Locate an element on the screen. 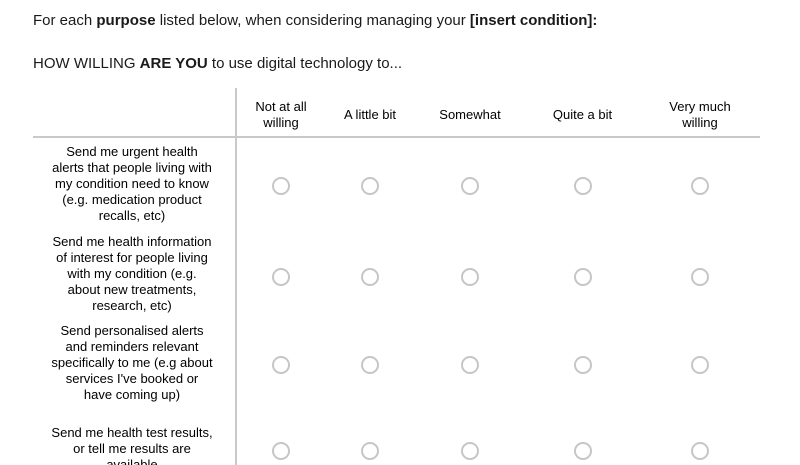 Image resolution: width=800 pixels, height=465 pixels. column-header-quite-a-bit: Quite a bit is located at coordinates (582, 113).